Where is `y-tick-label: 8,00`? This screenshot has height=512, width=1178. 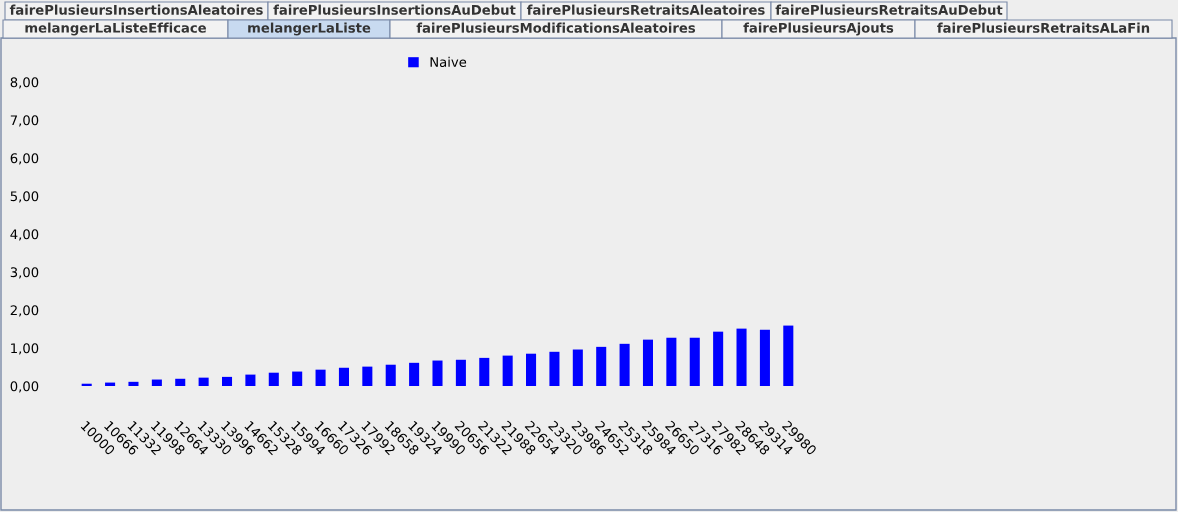 y-tick-label: 8,00 is located at coordinates (24, 83).